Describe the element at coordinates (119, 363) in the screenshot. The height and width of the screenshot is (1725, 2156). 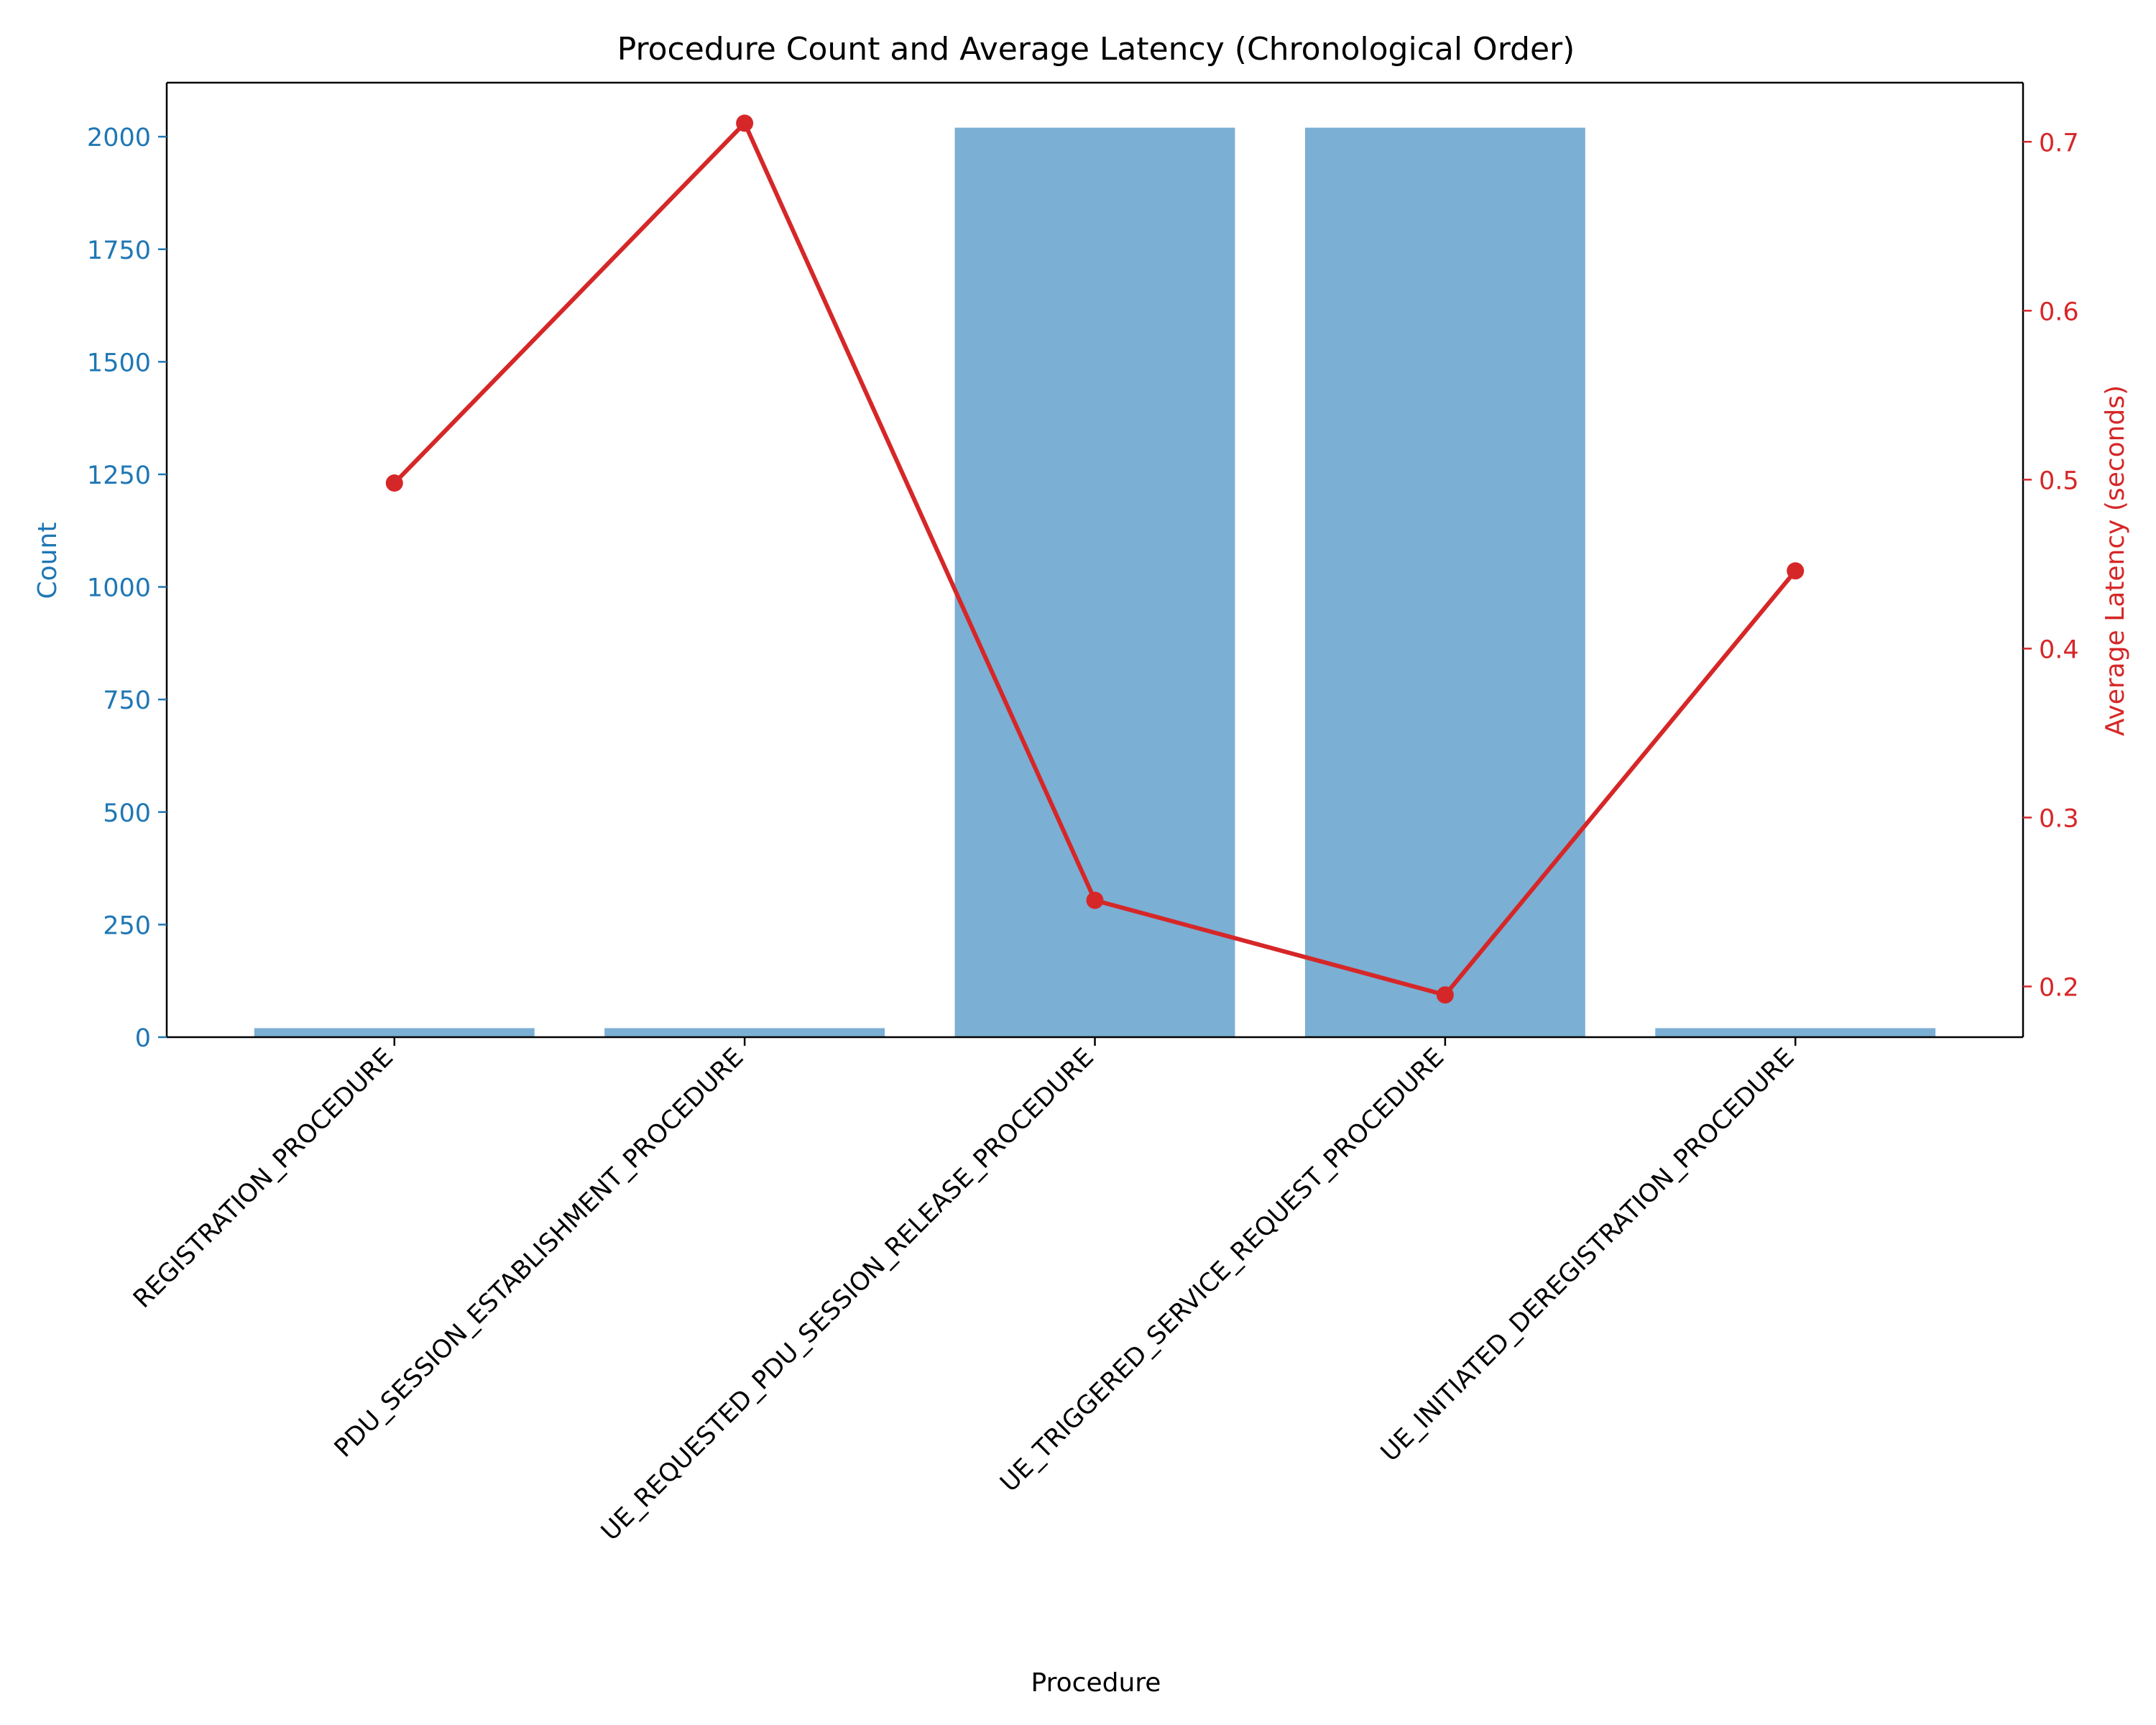
I see `left-tick-label: 1500` at that location.